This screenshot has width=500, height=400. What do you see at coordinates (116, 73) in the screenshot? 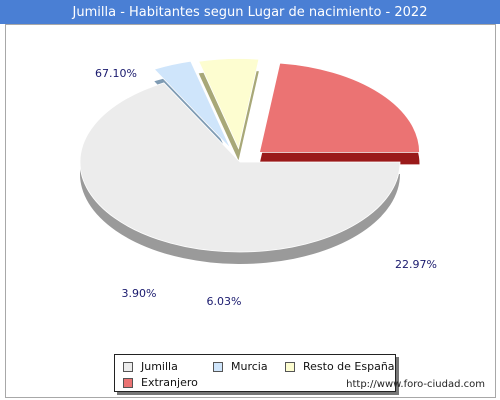
I see `slice-label-jumilla: 67.10%` at bounding box center [116, 73].